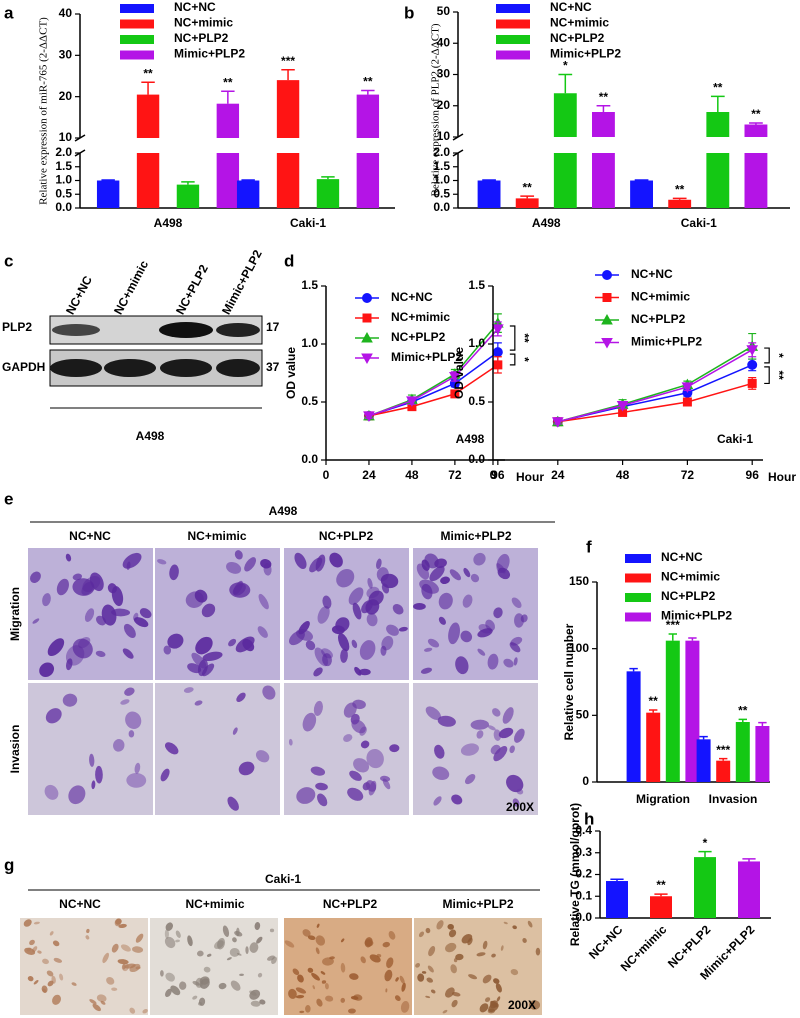 This screenshot has height=1018, width=800. What do you see at coordinates (8, 498) in the screenshot?
I see `panel-letter: e` at bounding box center [8, 498].